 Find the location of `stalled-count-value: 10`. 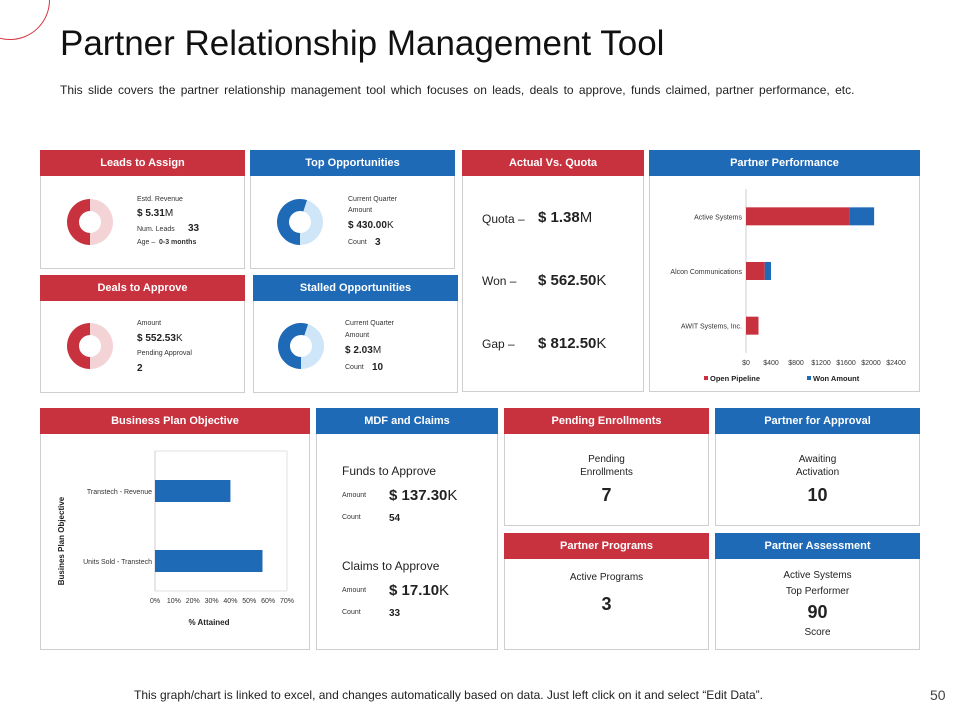

stalled-count-value: 10 is located at coordinates (378, 367).